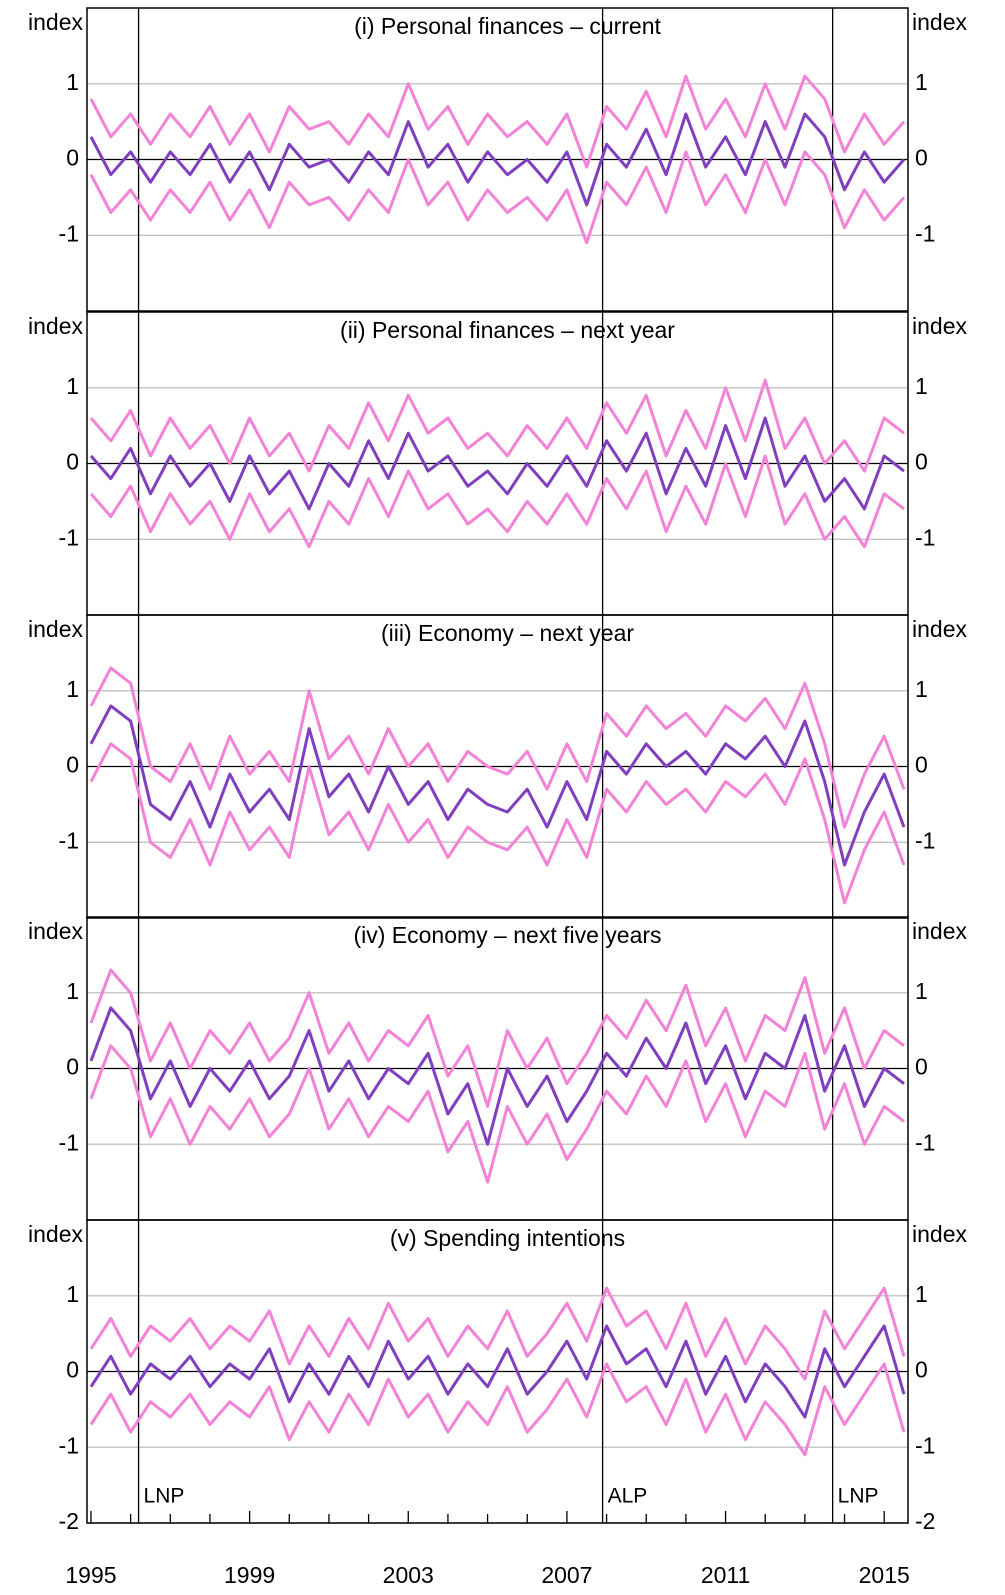 The width and height of the screenshot is (1005, 1595). I want to click on panel-title: (iii) Economy – next year, so click(507, 633).